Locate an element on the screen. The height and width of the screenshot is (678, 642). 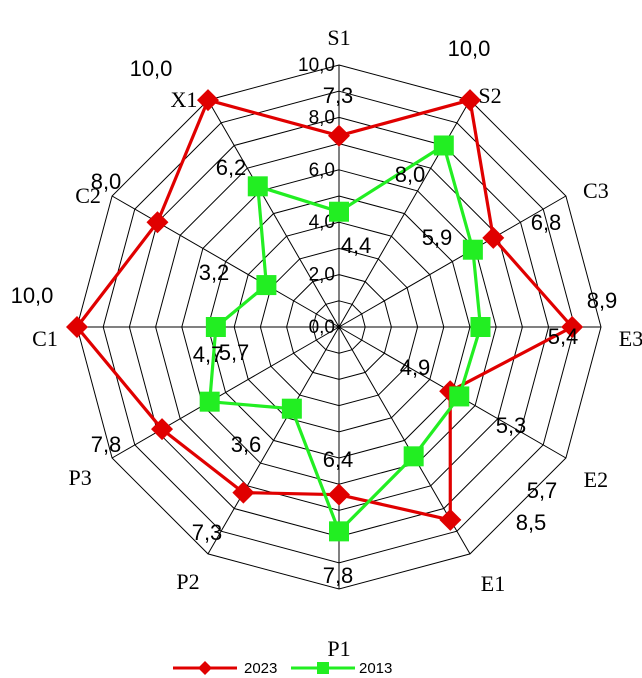
data-label-2013: 5,3 is located at coordinates (511, 425).